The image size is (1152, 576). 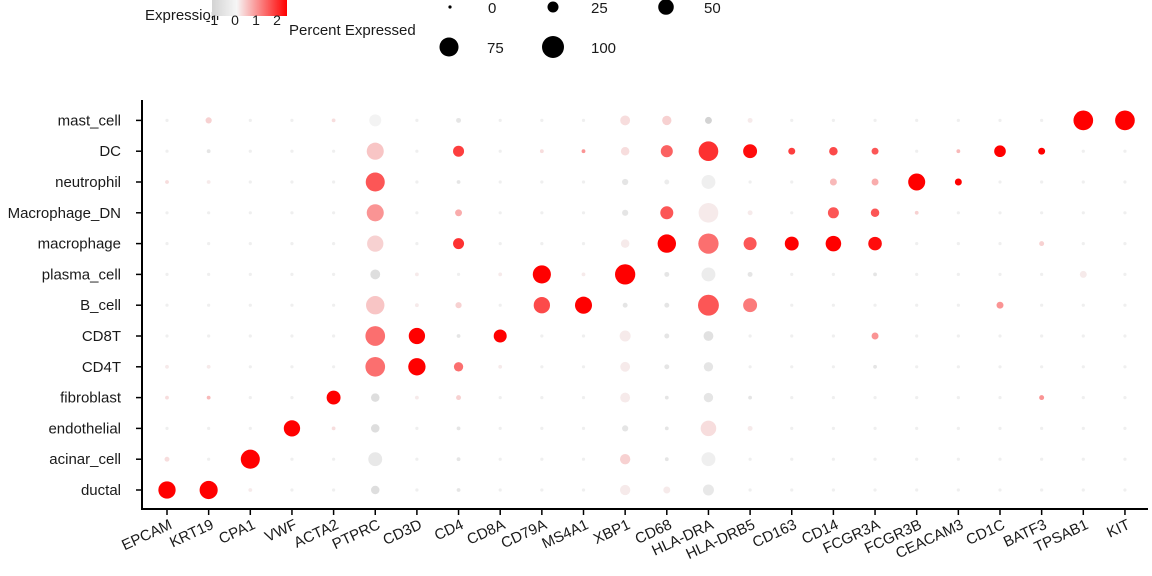 What do you see at coordinates (833, 459) in the screenshot?
I see `dot-acinar-cell-cd14` at bounding box center [833, 459].